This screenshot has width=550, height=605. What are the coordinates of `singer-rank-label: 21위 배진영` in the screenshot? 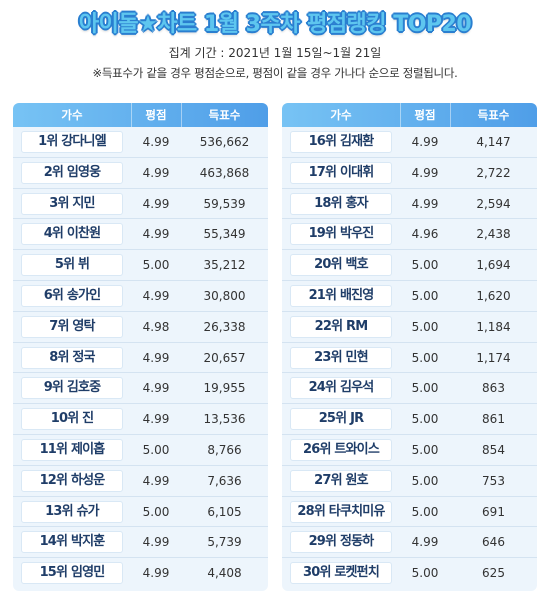 It's located at (341, 295).